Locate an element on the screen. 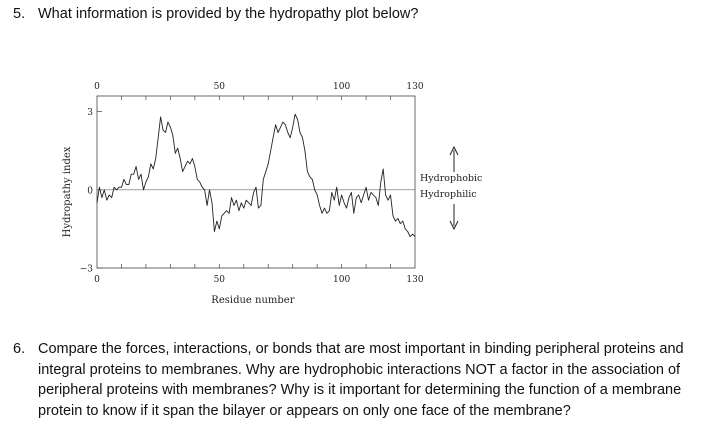 The image size is (704, 447). hydropathy-series is located at coordinates (256, 175).